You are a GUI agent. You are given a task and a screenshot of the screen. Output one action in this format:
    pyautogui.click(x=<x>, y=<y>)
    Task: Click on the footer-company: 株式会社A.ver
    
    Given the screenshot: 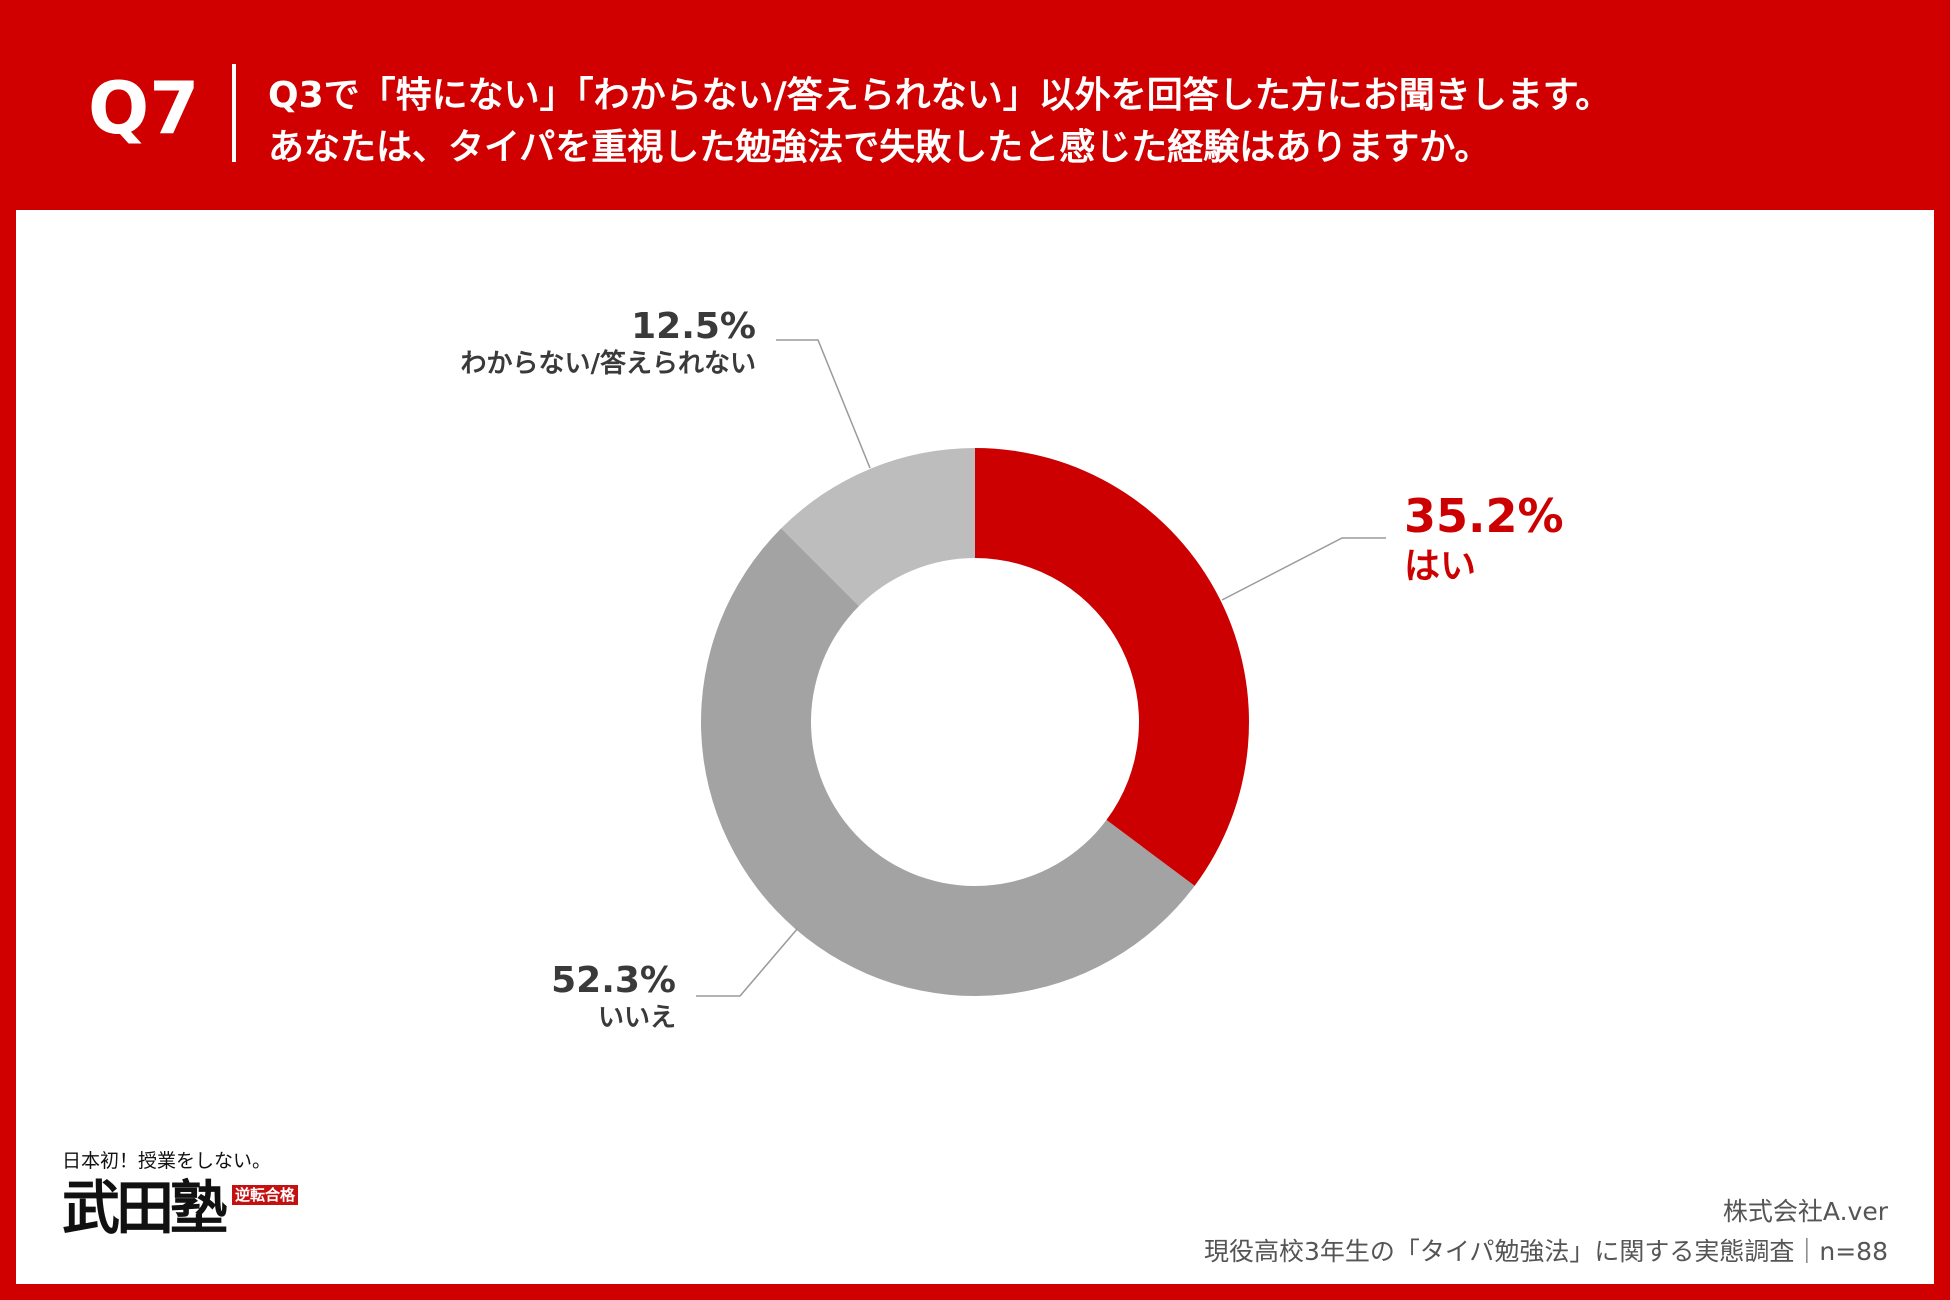 What is the action you would take?
    pyautogui.click(x=1805, y=1211)
    